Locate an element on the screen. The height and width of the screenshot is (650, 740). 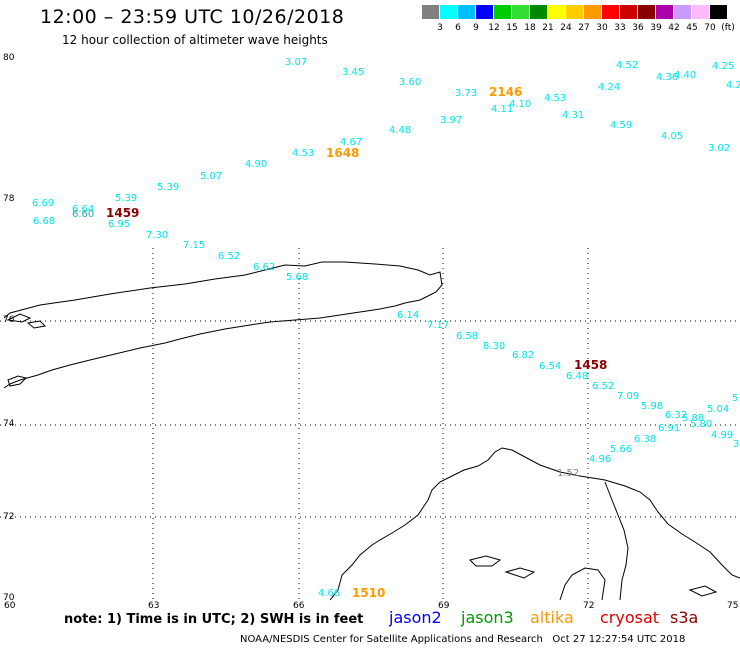
color-scale-label: 15 is located at coordinates (512, 28).